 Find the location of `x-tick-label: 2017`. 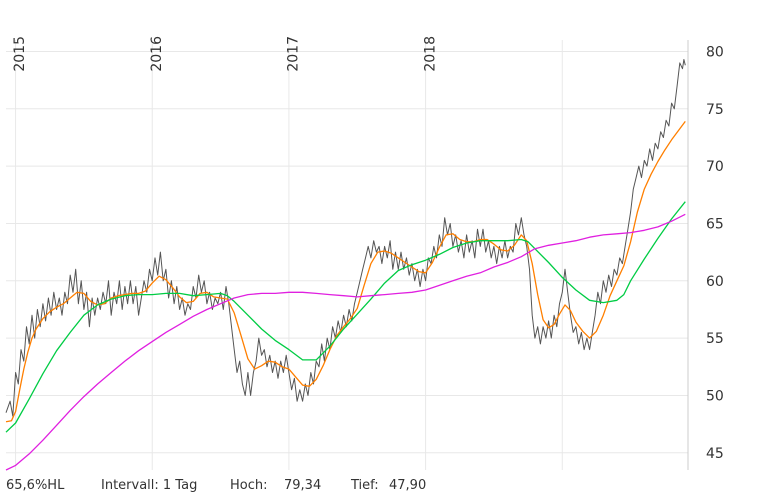

x-tick-label: 2017 is located at coordinates (294, 54).